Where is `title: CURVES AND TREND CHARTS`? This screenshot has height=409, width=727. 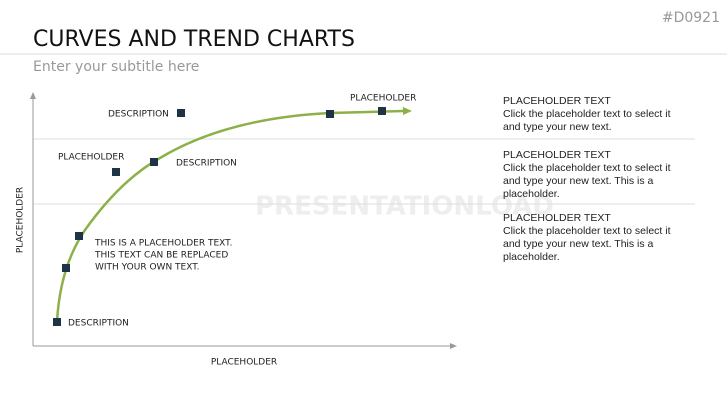 title: CURVES AND TREND CHARTS is located at coordinates (194, 39).